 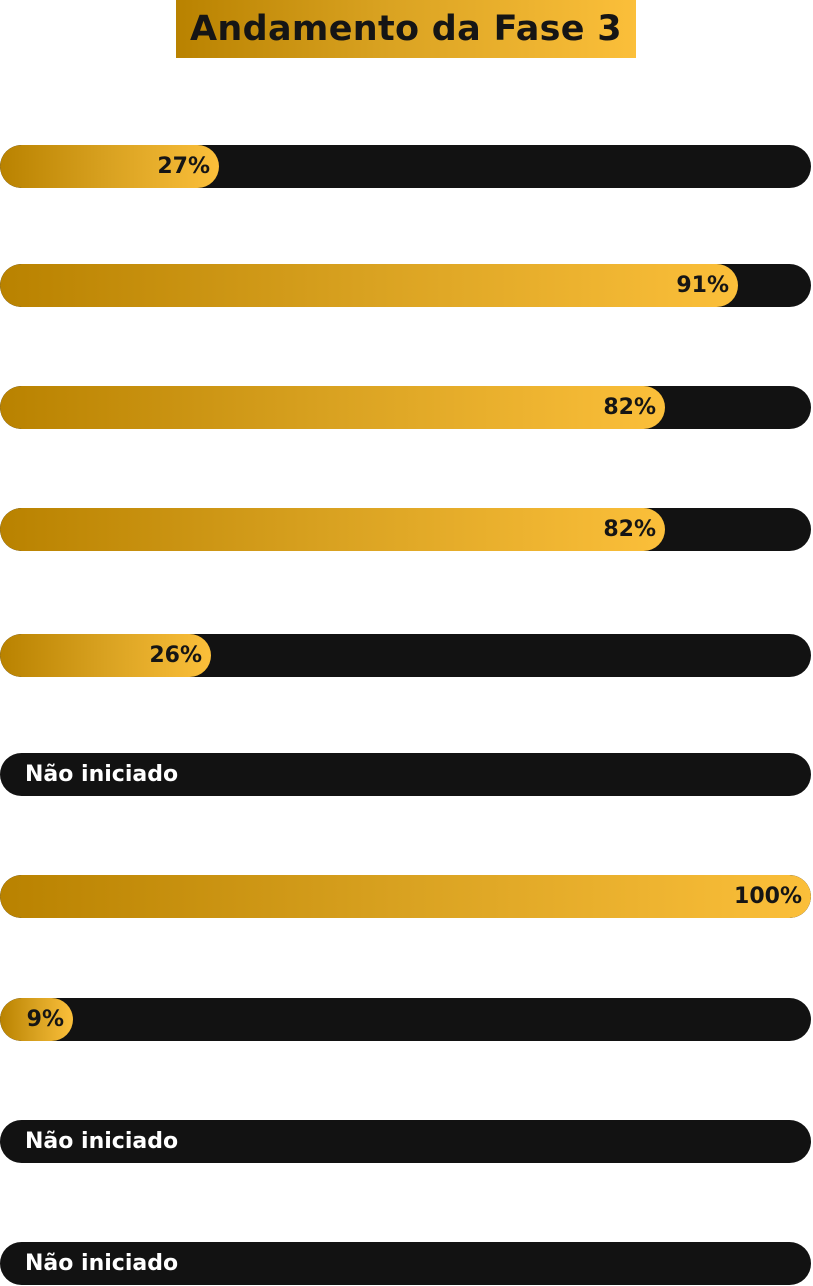 What do you see at coordinates (629, 407) in the screenshot?
I see `progress-label-3: 82%` at bounding box center [629, 407].